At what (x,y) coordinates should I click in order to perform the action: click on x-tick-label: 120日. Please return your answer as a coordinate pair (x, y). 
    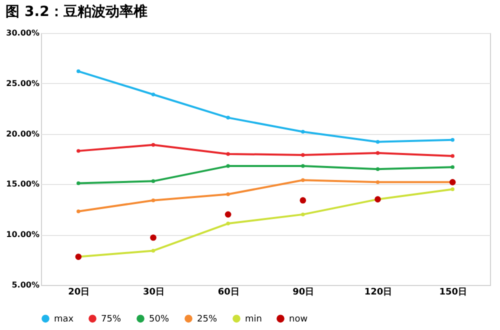
    Looking at the image, I should click on (378, 292).